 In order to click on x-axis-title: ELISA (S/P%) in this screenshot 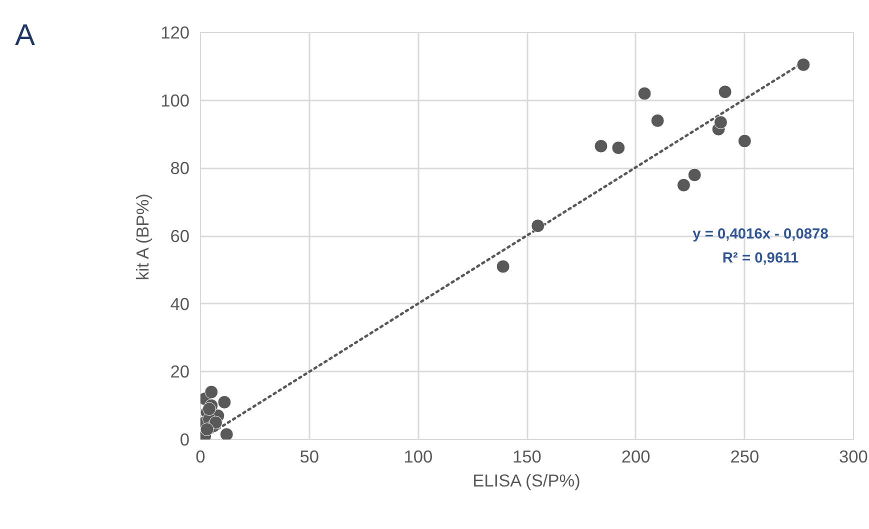, I will do `click(526, 480)`.